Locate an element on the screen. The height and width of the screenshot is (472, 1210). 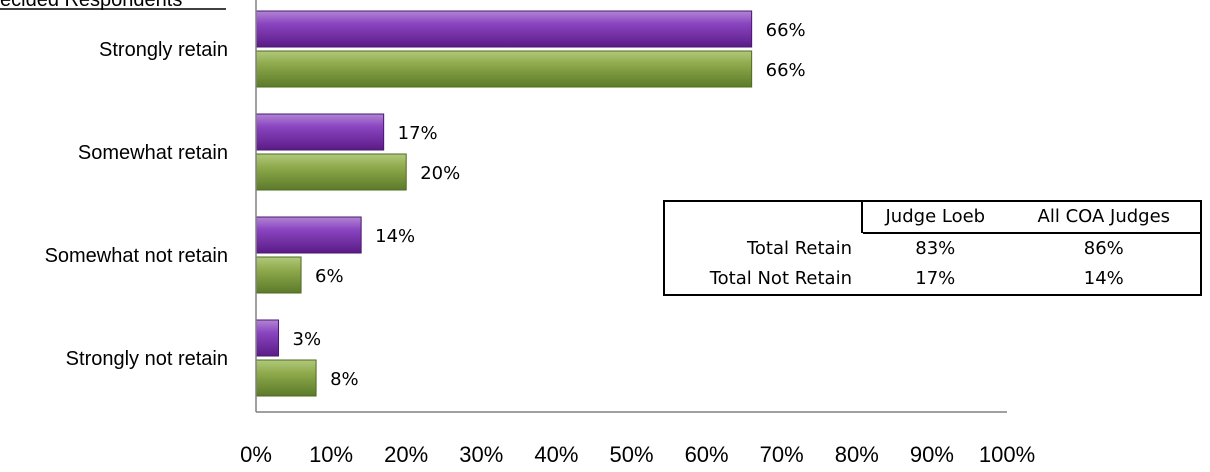
data-label: 14% is located at coordinates (395, 236).